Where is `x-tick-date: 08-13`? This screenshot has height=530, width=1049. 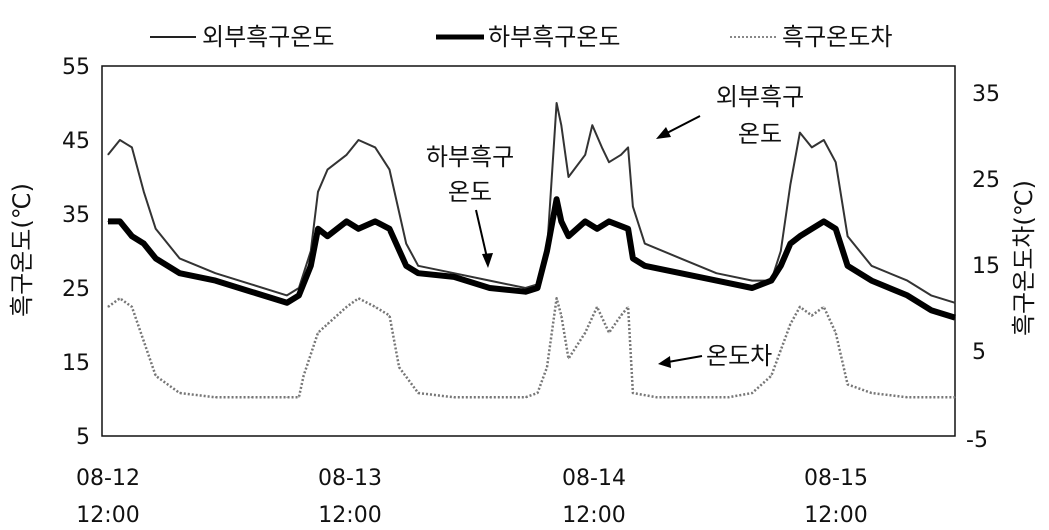
x-tick-date: 08-13 is located at coordinates (350, 478).